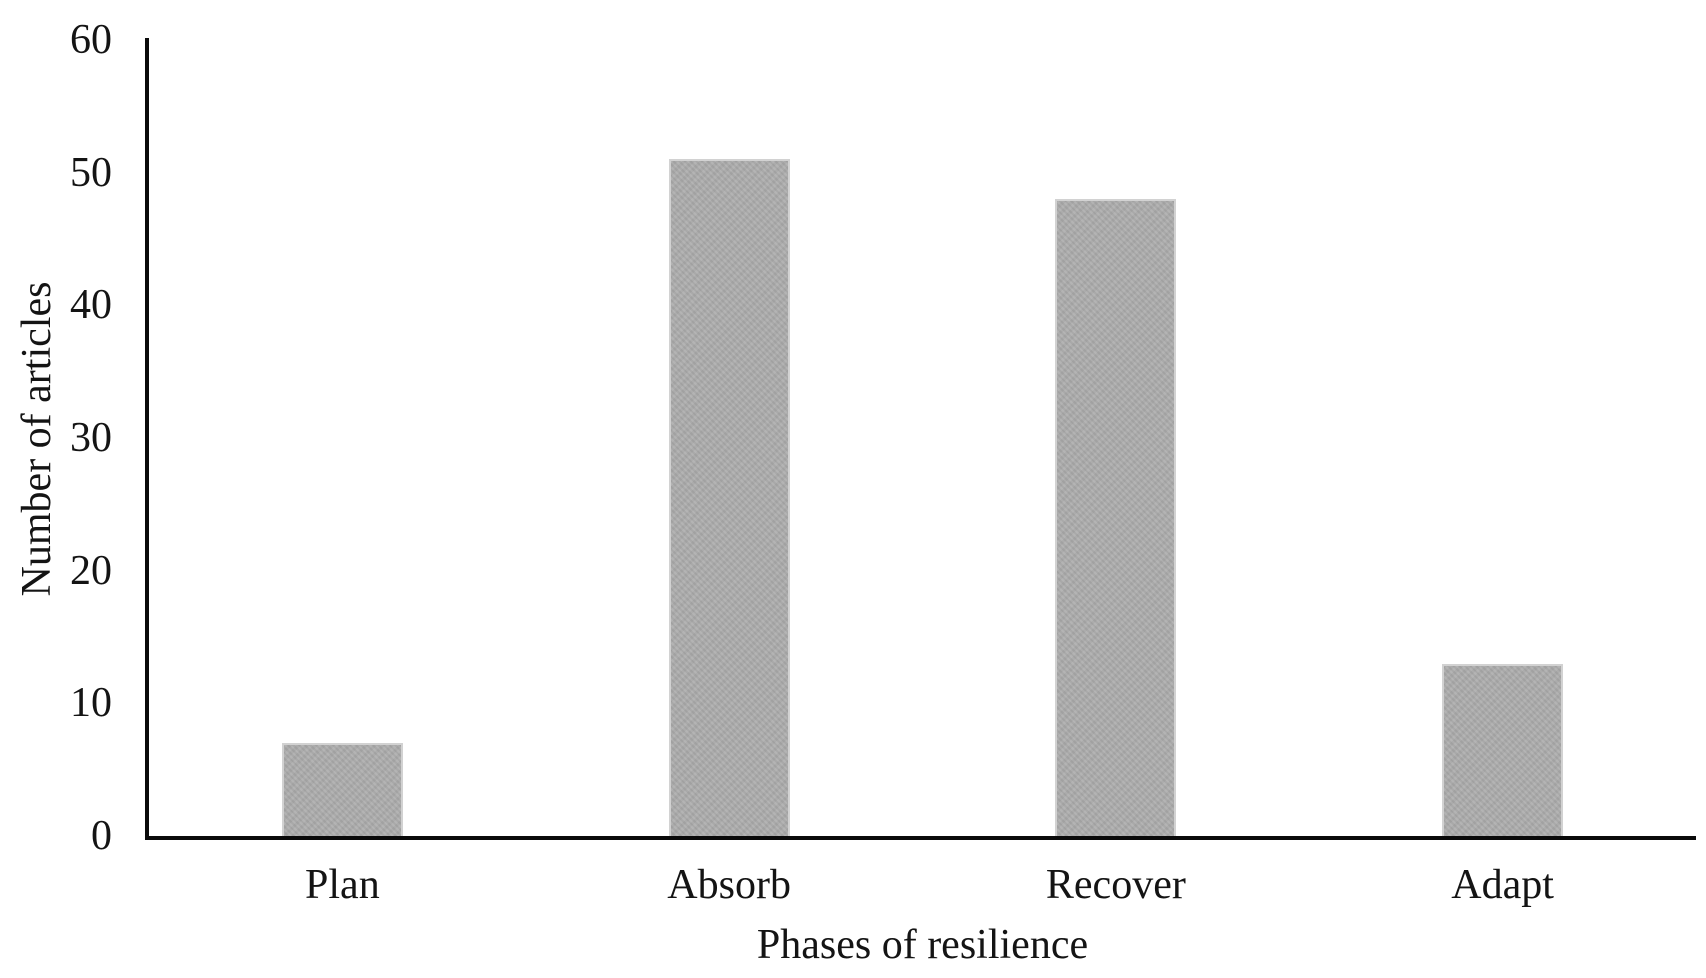 This screenshot has height=978, width=1706. What do you see at coordinates (1502, 885) in the screenshot?
I see `x-category-label-adapt: Adapt` at bounding box center [1502, 885].